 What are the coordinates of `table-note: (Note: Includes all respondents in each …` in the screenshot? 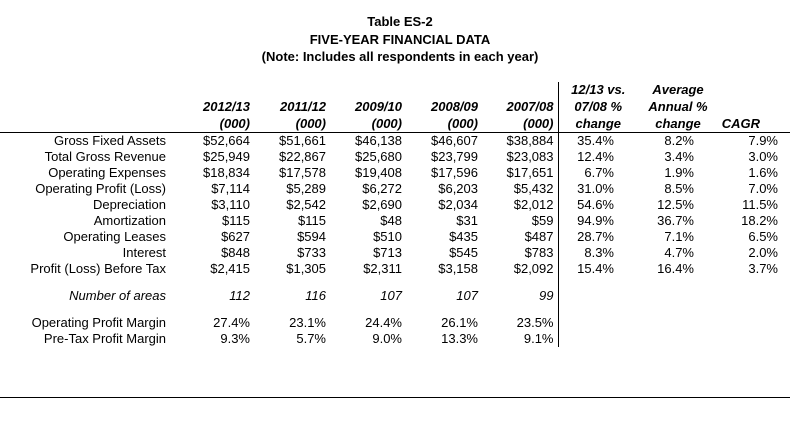 It's located at (400, 56).